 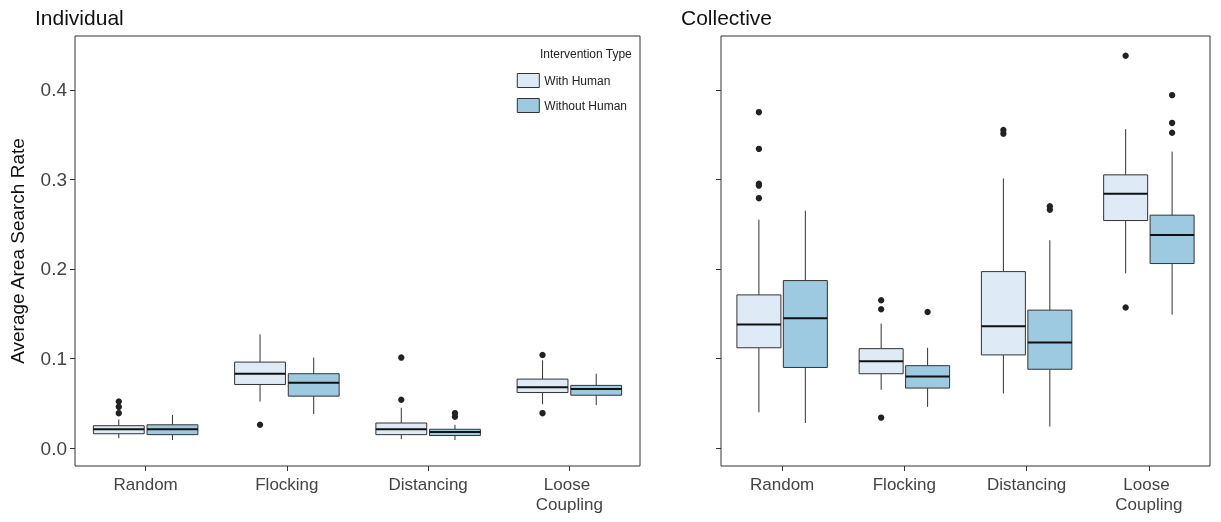 What do you see at coordinates (17, 251) in the screenshot?
I see `y-axis-title: Average Area Search Rate` at bounding box center [17, 251].